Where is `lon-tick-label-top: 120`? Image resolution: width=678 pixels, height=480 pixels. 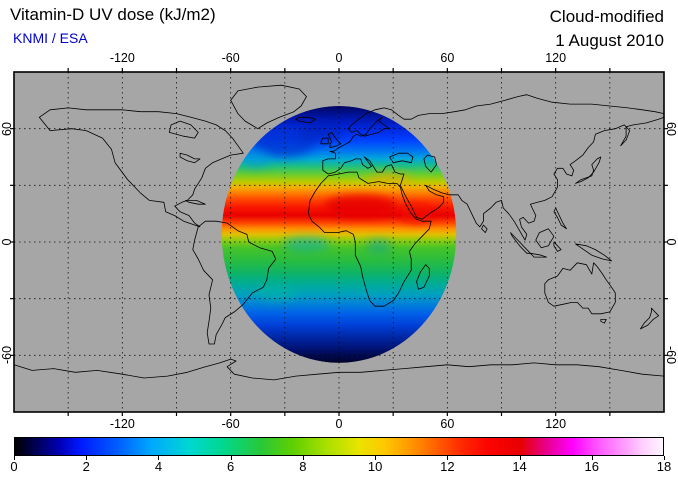 lon-tick-label-top: 120 is located at coordinates (556, 58).